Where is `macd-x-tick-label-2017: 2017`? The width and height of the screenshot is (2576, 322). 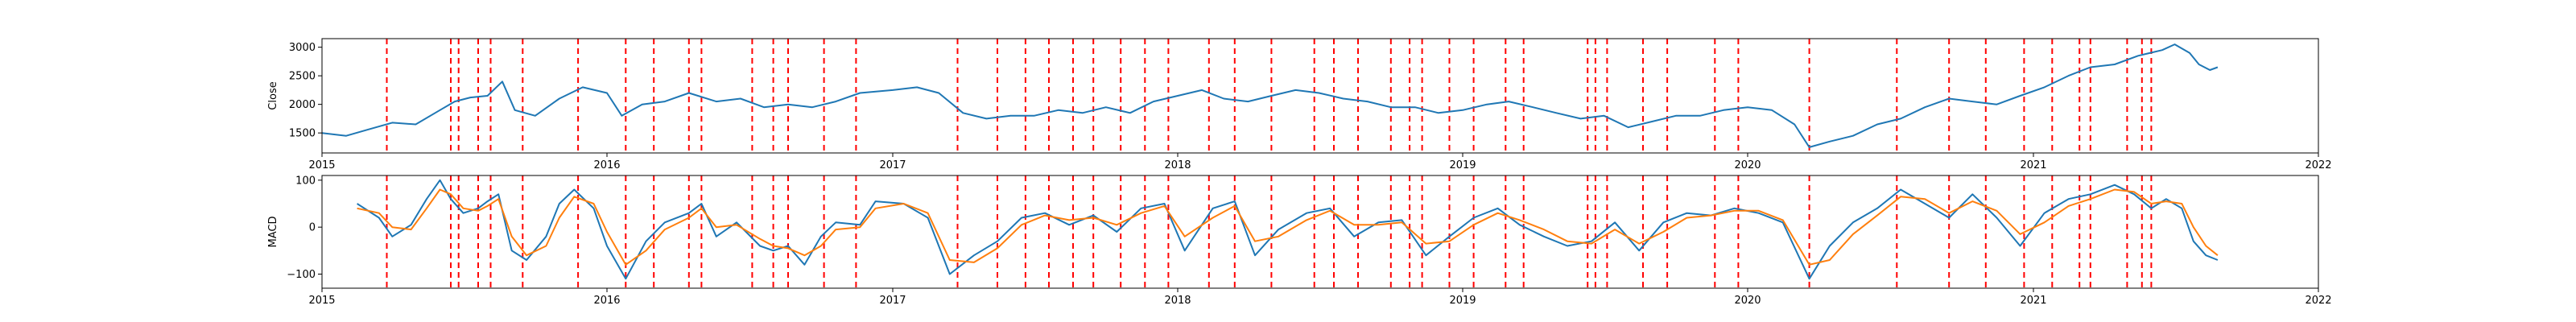 macd-x-tick-label-2017: 2017 is located at coordinates (892, 301).